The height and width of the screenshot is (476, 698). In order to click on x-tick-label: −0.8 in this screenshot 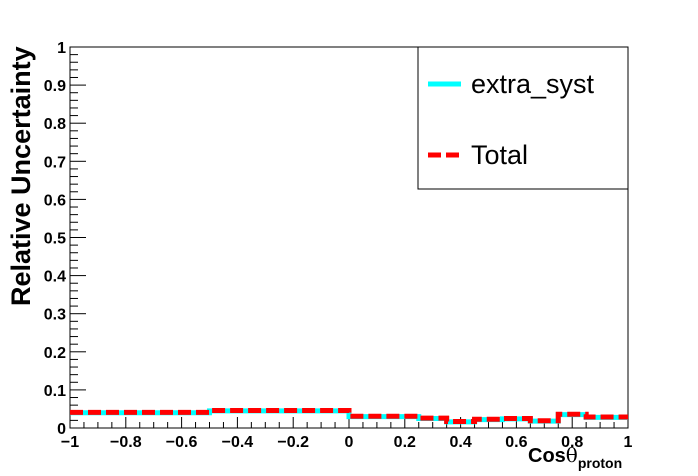, I will do `click(126, 442)`.